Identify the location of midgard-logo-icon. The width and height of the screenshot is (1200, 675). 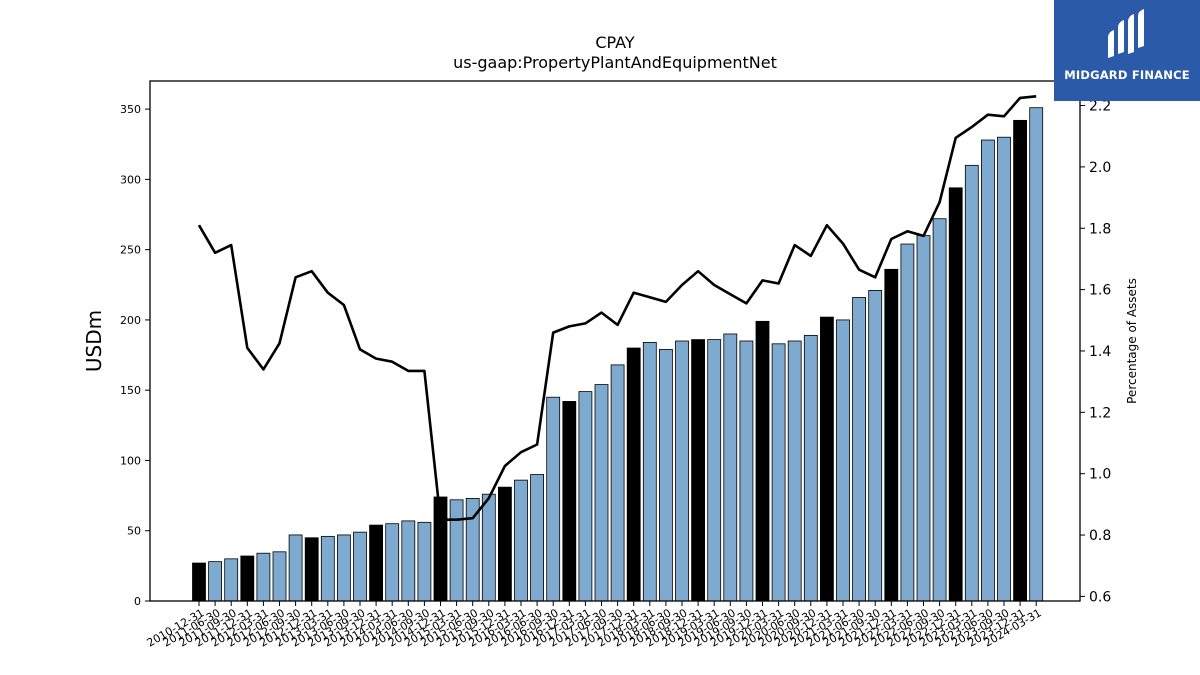
(1126, 33).